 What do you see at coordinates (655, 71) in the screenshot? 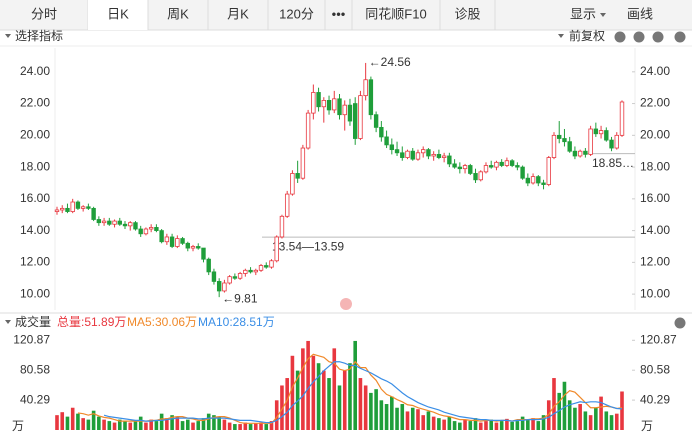
I see `y-tick-label: 24.00` at bounding box center [655, 71].